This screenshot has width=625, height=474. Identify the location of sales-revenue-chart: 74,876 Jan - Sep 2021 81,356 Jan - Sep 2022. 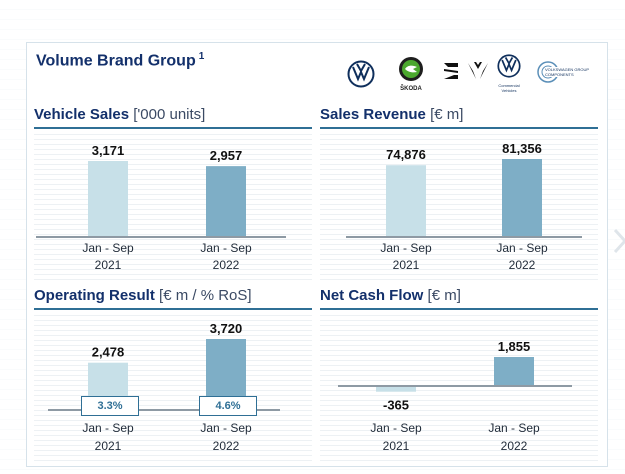
(464, 206).